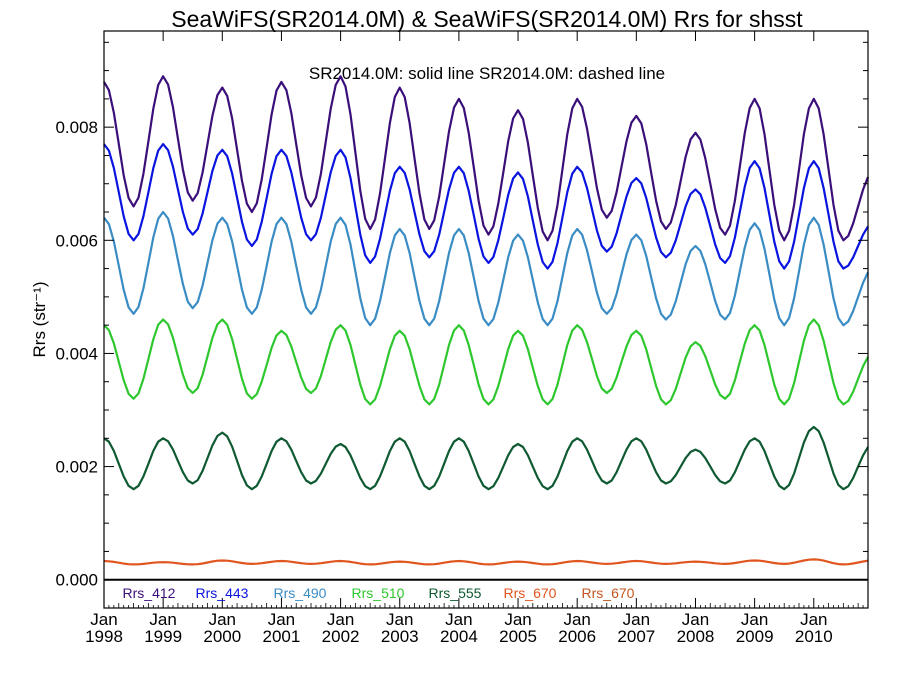 The height and width of the screenshot is (675, 900). I want to click on x-tick-label-year: 2003, so click(400, 636).